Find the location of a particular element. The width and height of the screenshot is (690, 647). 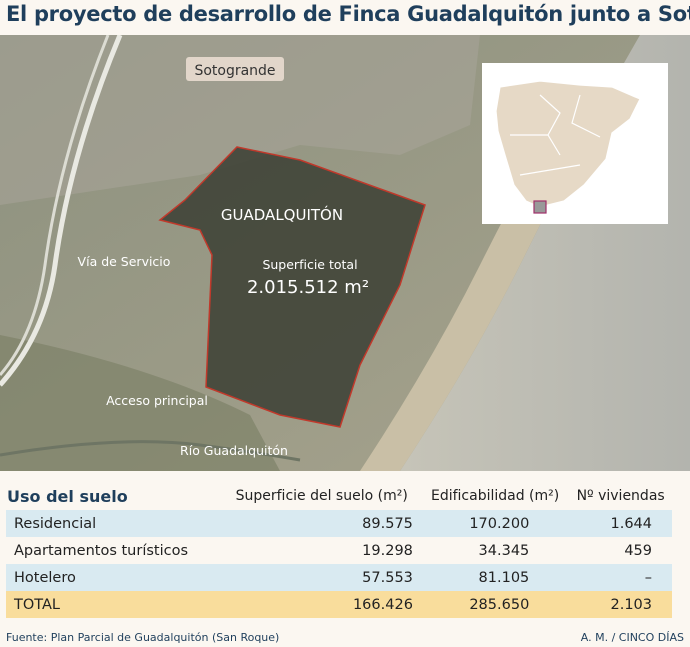

table-row: Residencial 89.575 170.200 1.644 is located at coordinates (339, 523).